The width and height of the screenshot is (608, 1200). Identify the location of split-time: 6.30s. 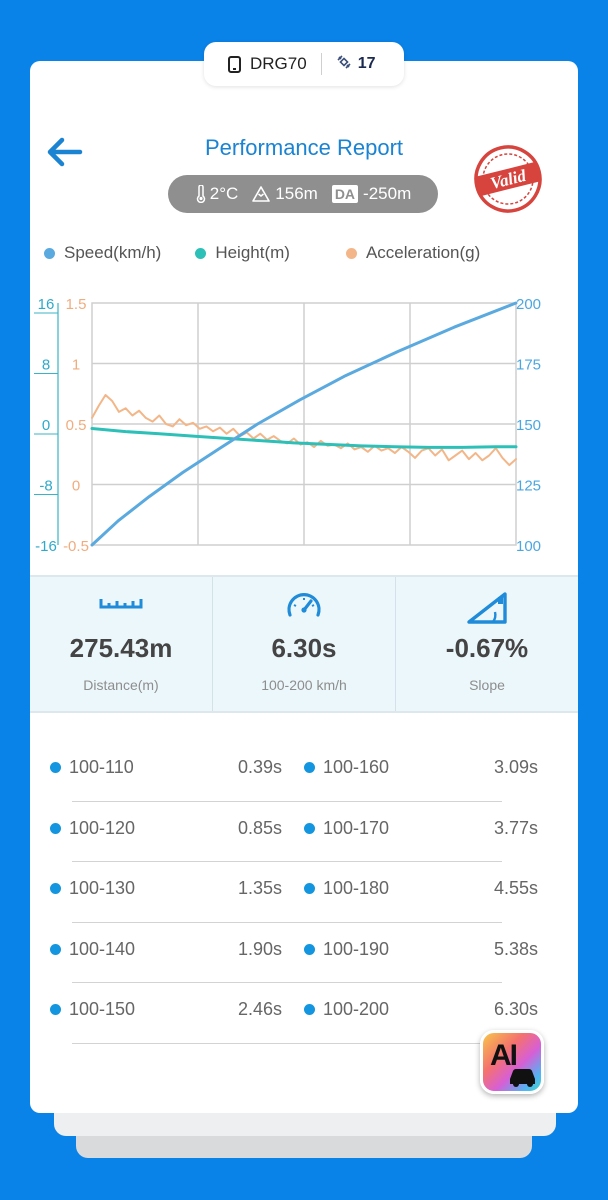
(515, 1009).